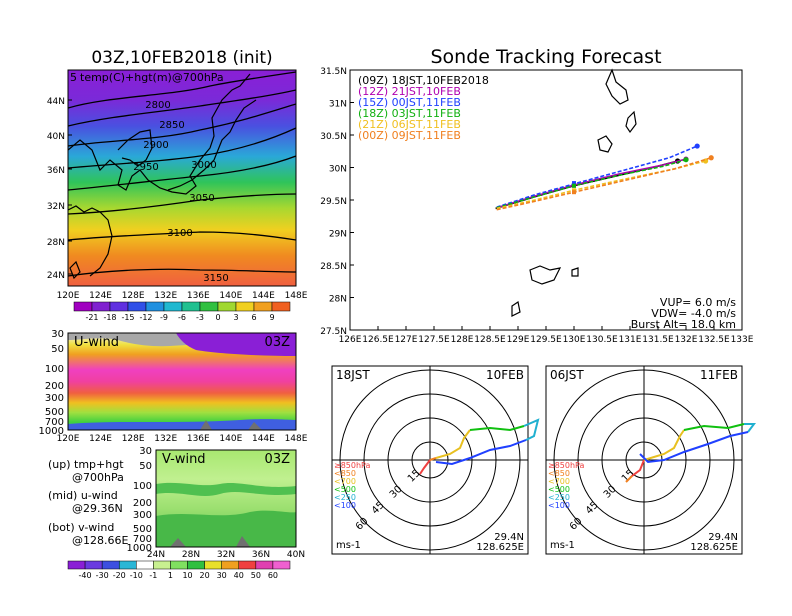  I want to click on tracking-lon-tick: 133E, so click(742, 340).